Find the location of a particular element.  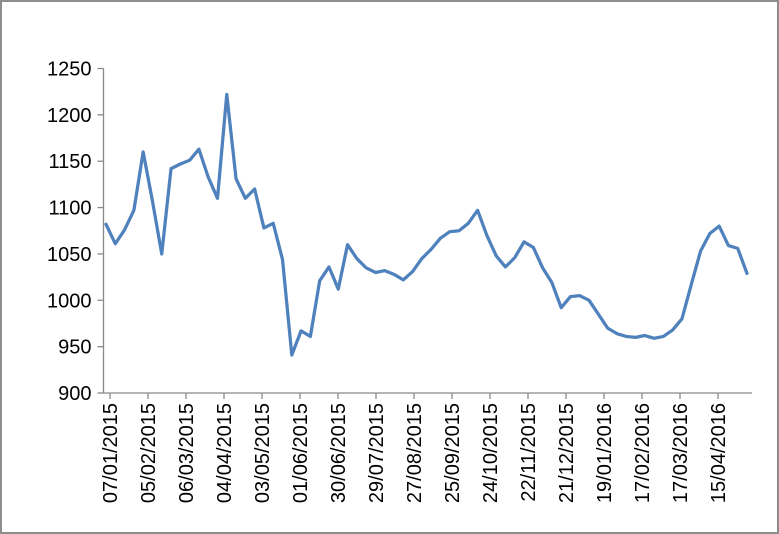

y-tick-label: 1150 is located at coordinates (69, 162).